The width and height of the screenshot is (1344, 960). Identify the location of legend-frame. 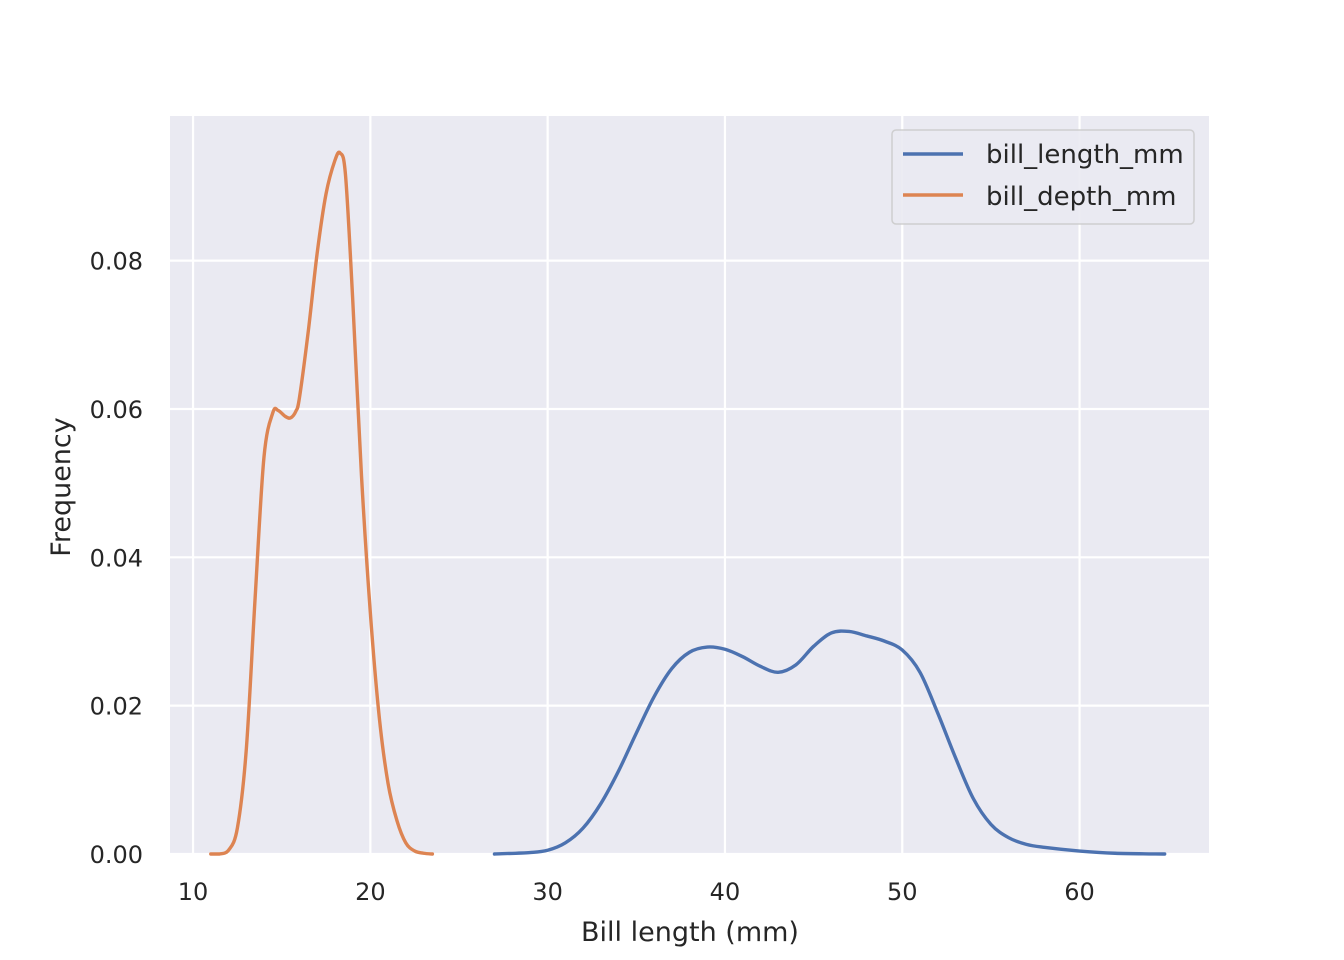
(1043, 177).